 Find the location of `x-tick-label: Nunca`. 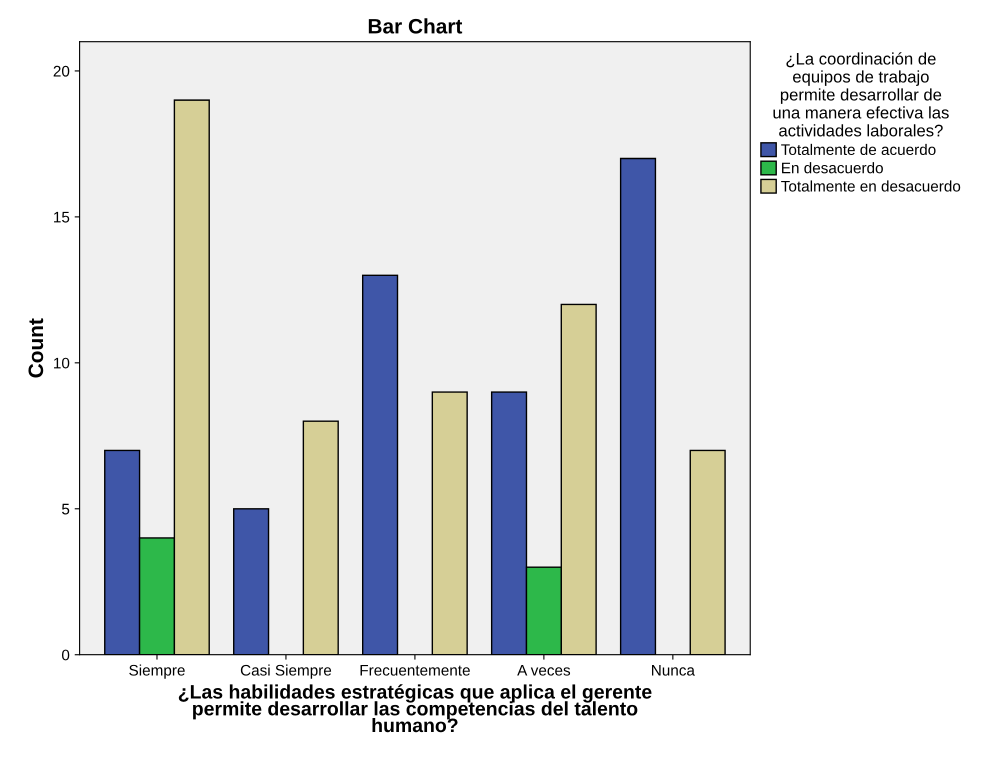

x-tick-label: Nunca is located at coordinates (673, 670).